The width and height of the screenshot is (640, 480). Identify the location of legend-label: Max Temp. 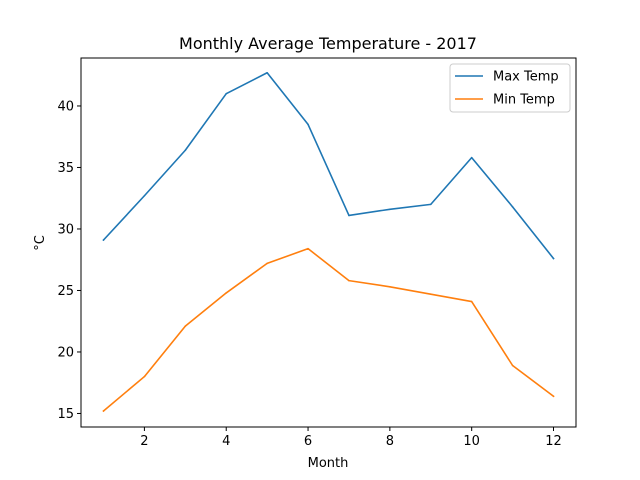
(526, 77).